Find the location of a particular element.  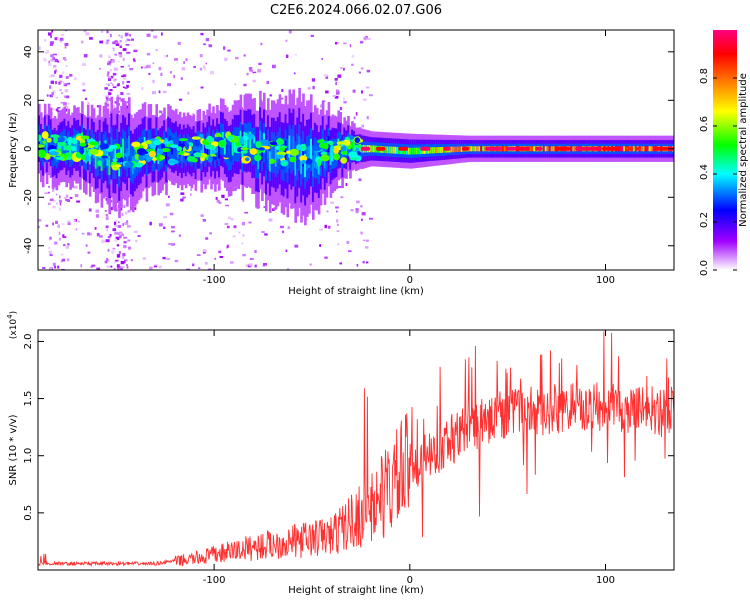

y-tick-label: 2.0 is located at coordinates (28, 341).